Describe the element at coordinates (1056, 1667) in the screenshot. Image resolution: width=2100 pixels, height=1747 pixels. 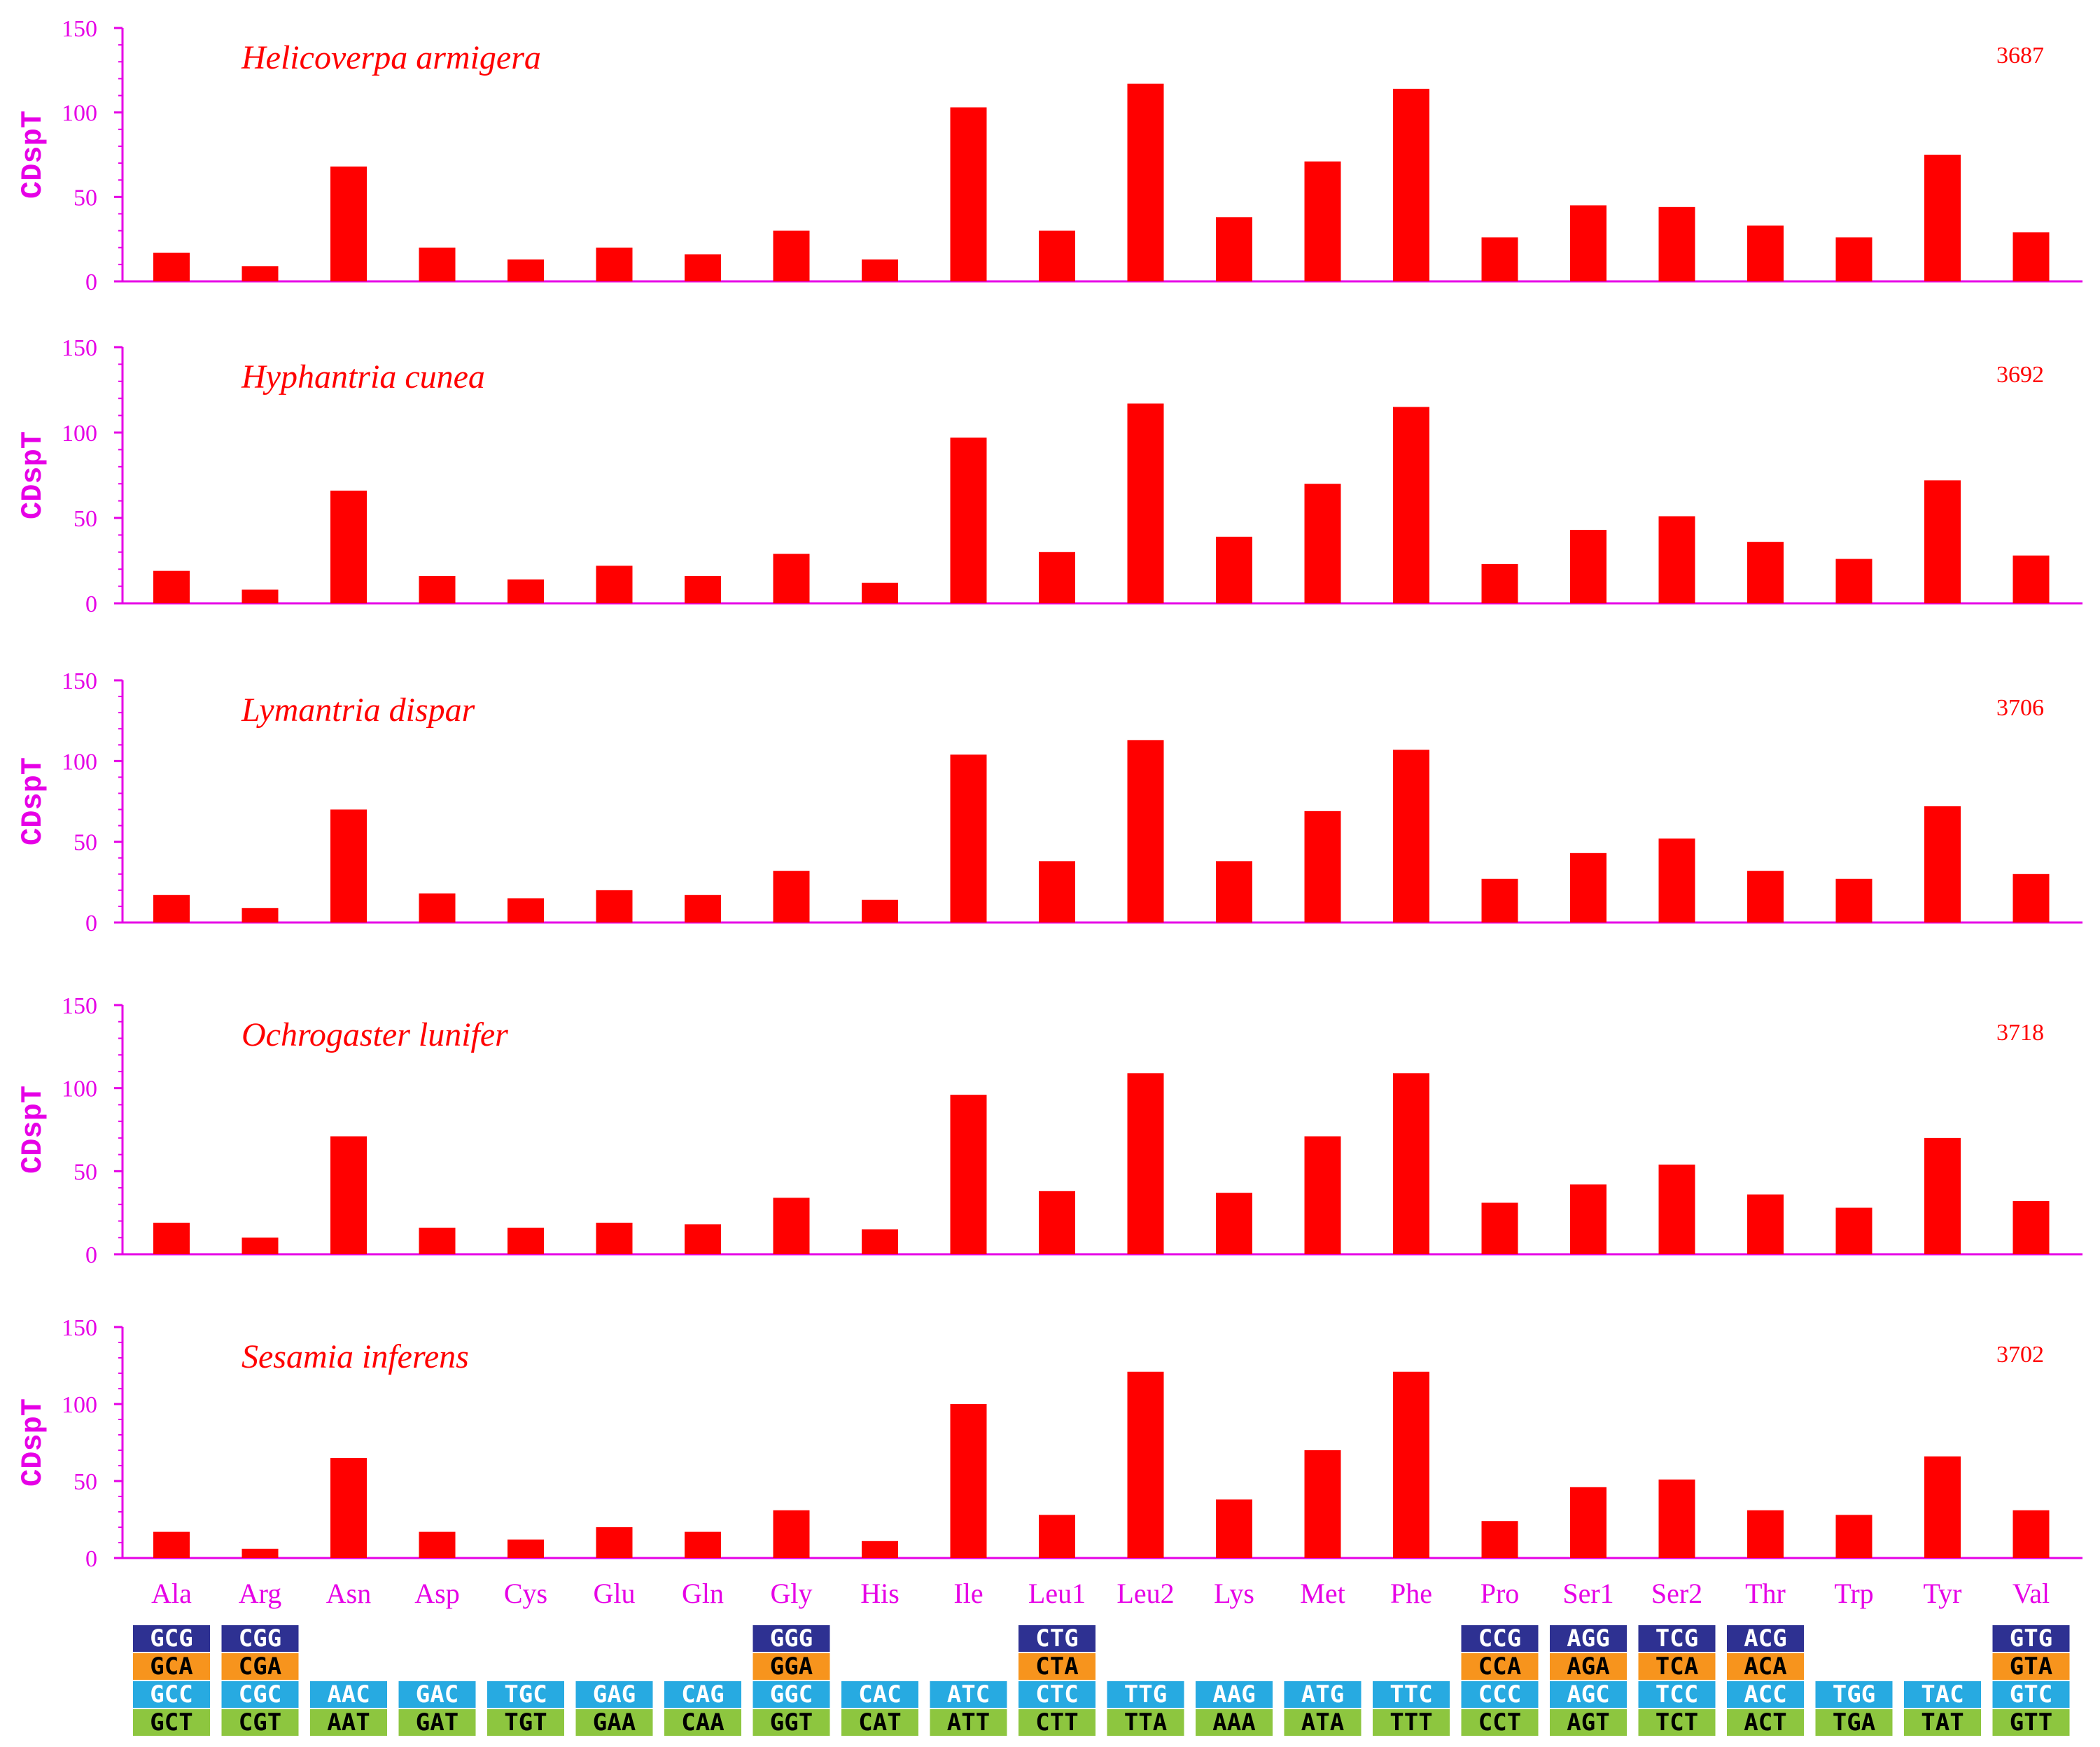
I see `codon-label: CTA` at that location.